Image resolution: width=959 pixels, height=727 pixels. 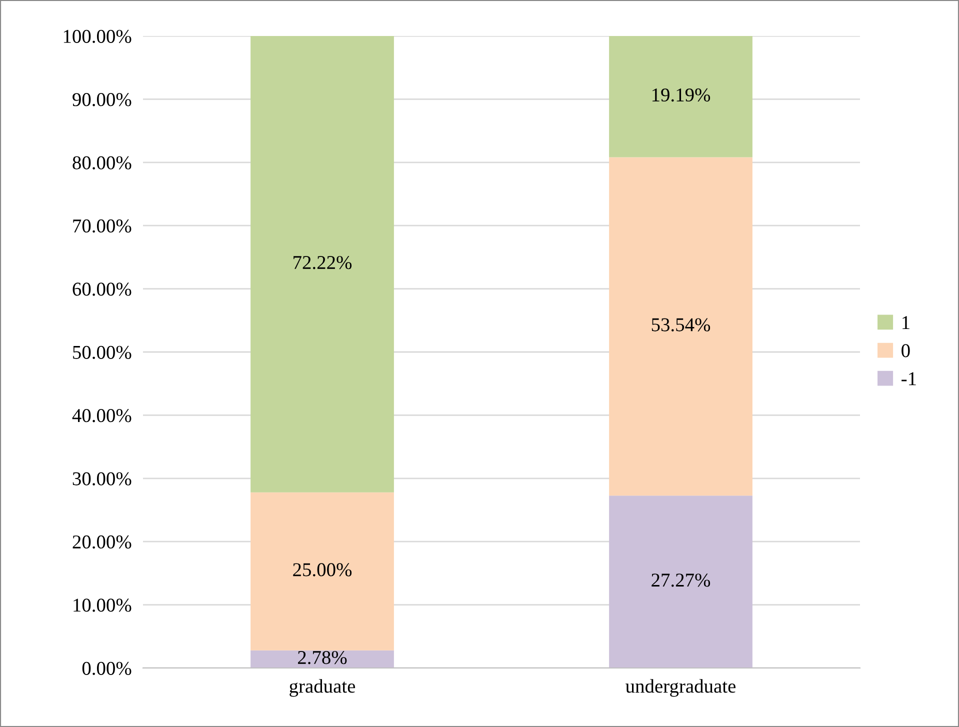 What do you see at coordinates (107, 669) in the screenshot?
I see `y-tick-label: 0.00%` at bounding box center [107, 669].